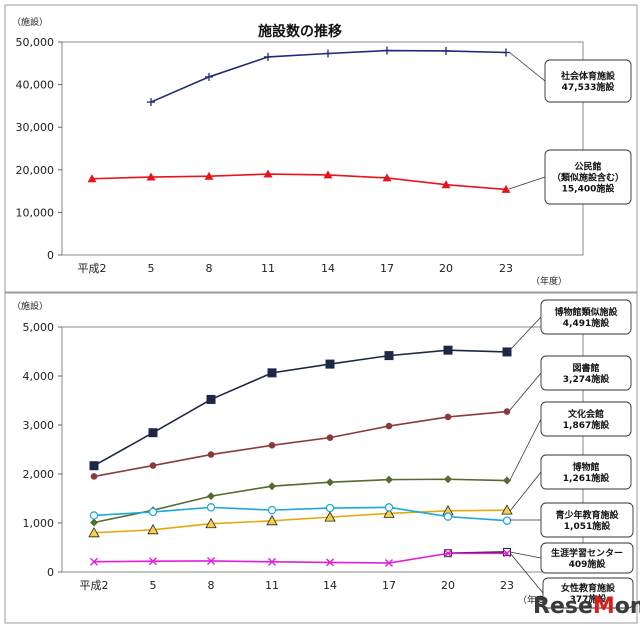 Image resolution: width=640 pixels, height=625 pixels. I want to click on chart-0-y-tick-label: 20,000, so click(35, 170).